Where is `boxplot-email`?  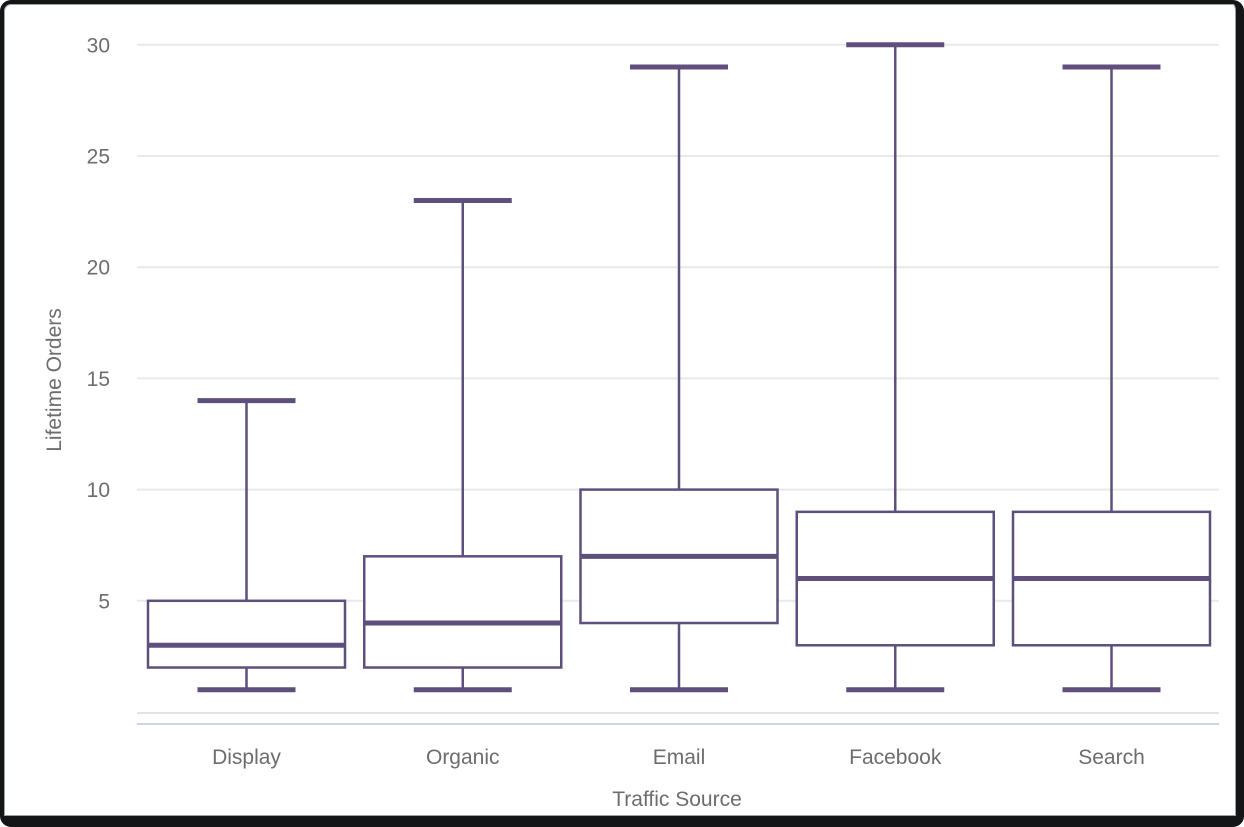 boxplot-email is located at coordinates (679, 378).